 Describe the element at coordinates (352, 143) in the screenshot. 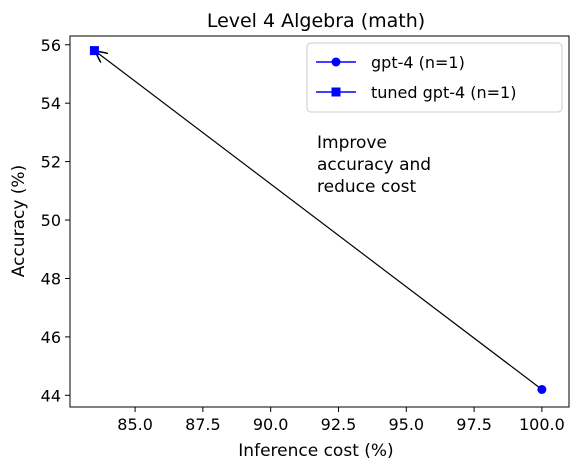

I see `annotation-line-1: Improve` at that location.